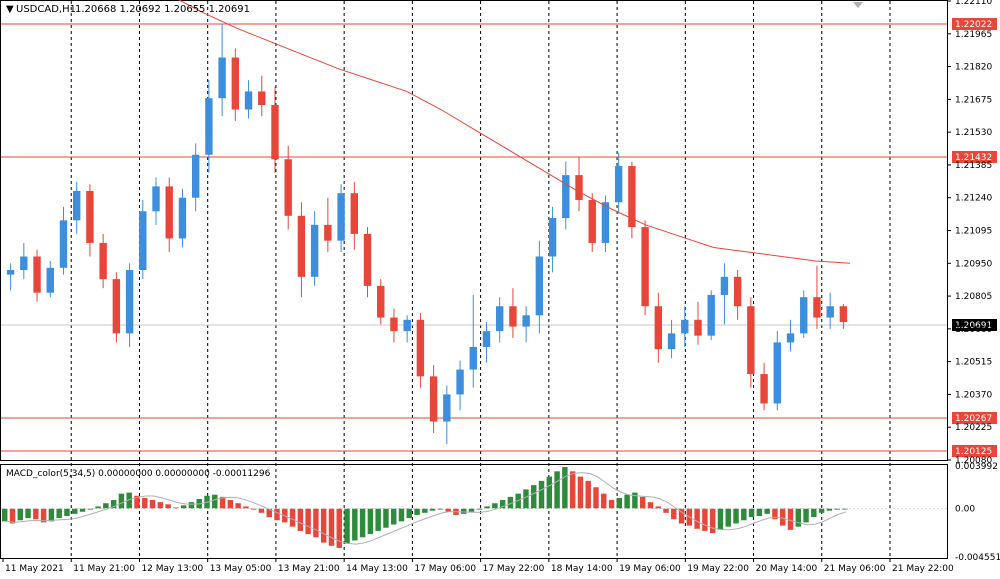 This screenshot has height=579, width=1000. What do you see at coordinates (858, 5) in the screenshot?
I see `scroll-marker-icon` at bounding box center [858, 5].